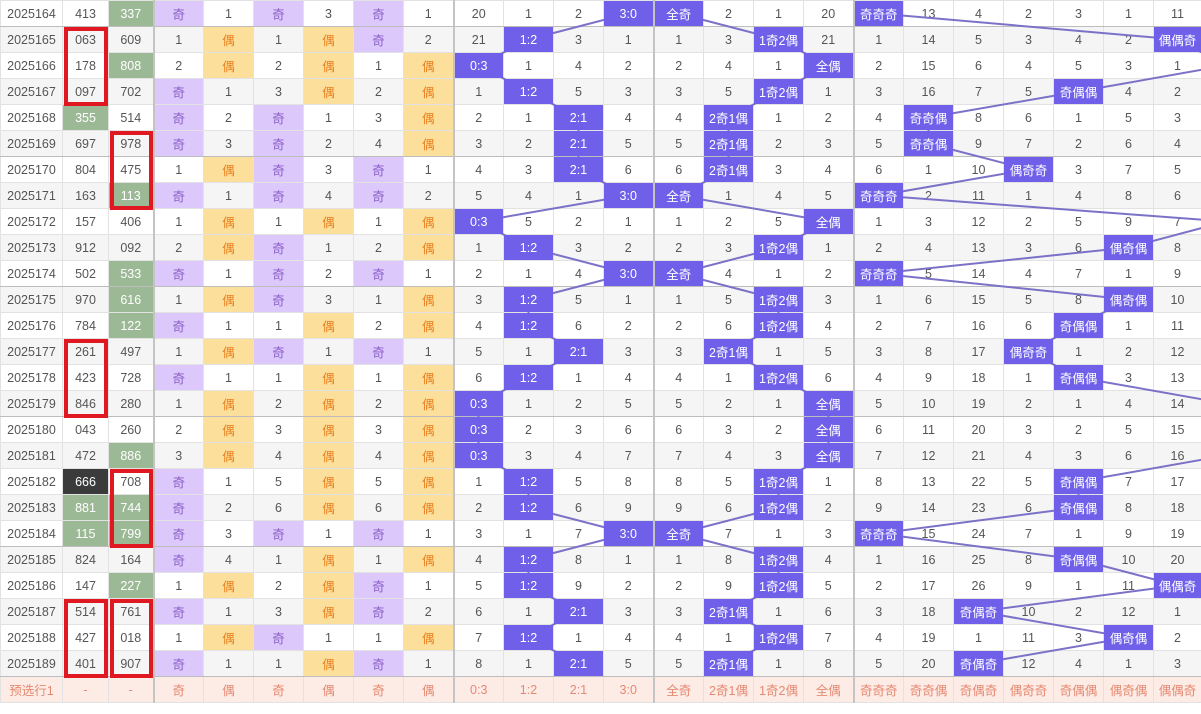 The width and height of the screenshot is (1201, 714). Describe the element at coordinates (85, 273) in the screenshot. I see `draw-number-1: 502` at that location.